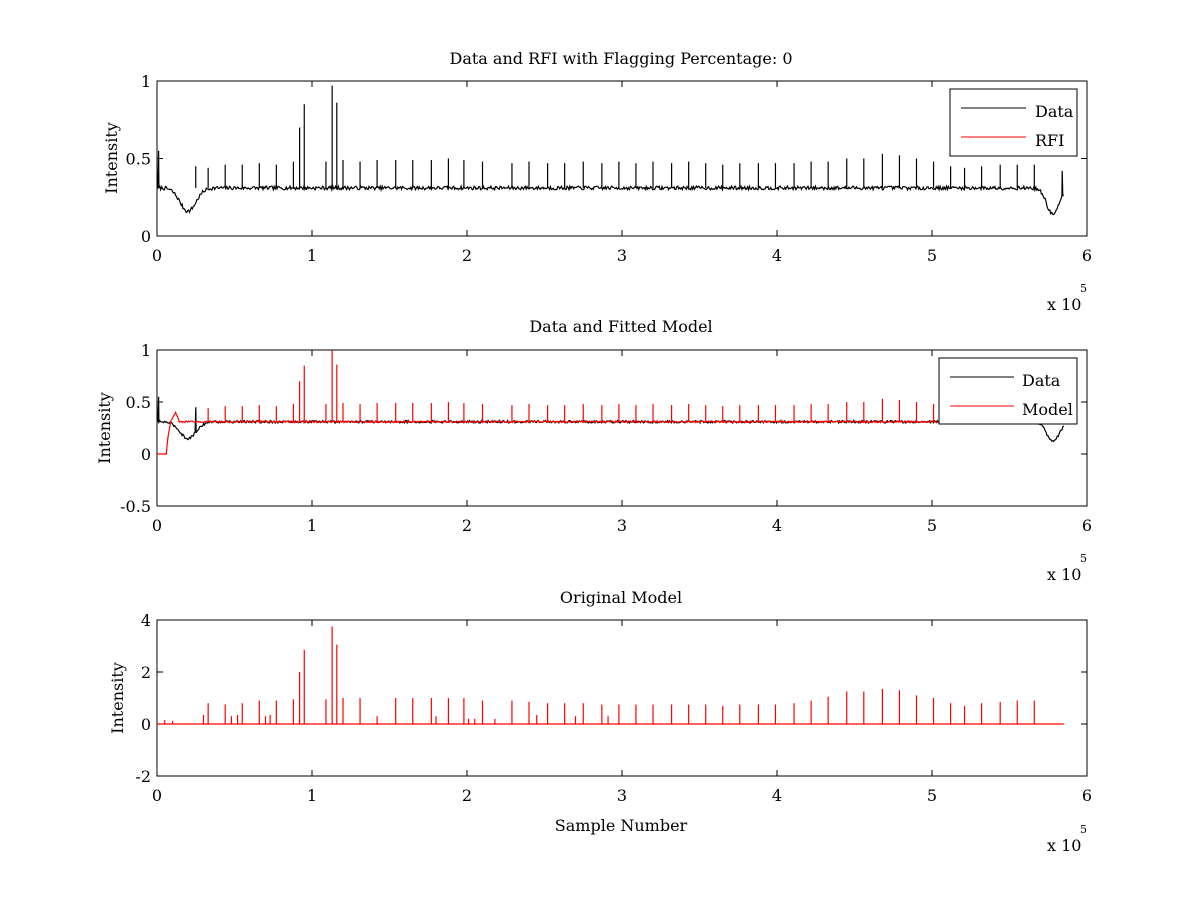 This screenshot has width=1200, height=900. Describe the element at coordinates (135, 506) in the screenshot. I see `y-tick-label: -0.5` at that location.